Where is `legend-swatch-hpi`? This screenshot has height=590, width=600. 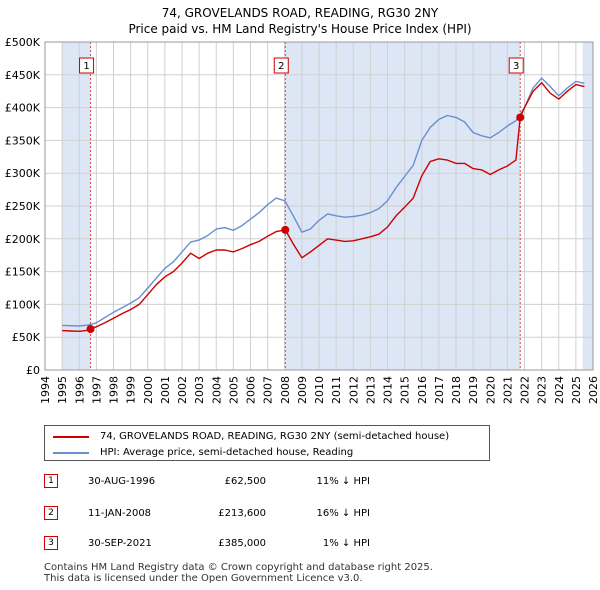 legend-swatch-hpi is located at coordinates (71, 453).